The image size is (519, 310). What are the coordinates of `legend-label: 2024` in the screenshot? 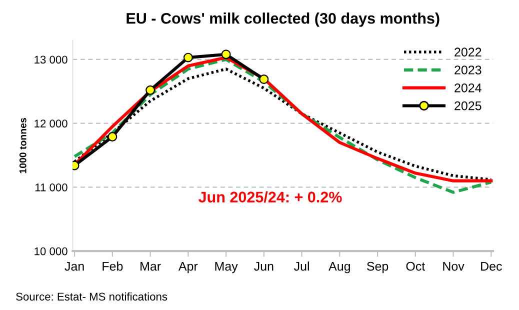 It's located at (468, 87).